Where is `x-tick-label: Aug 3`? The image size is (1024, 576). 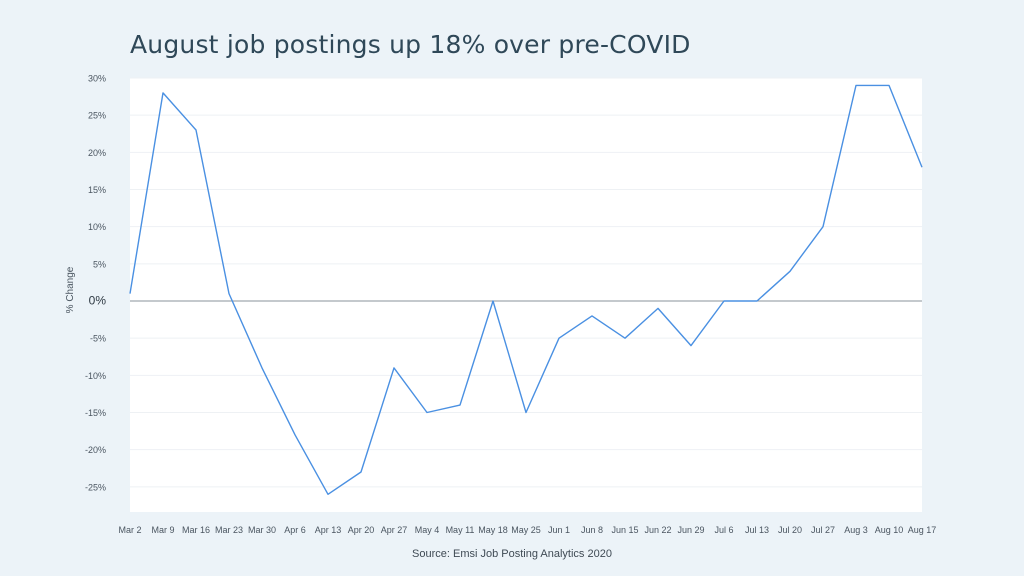
x-tick-label: Aug 3 is located at coordinates (856, 530).